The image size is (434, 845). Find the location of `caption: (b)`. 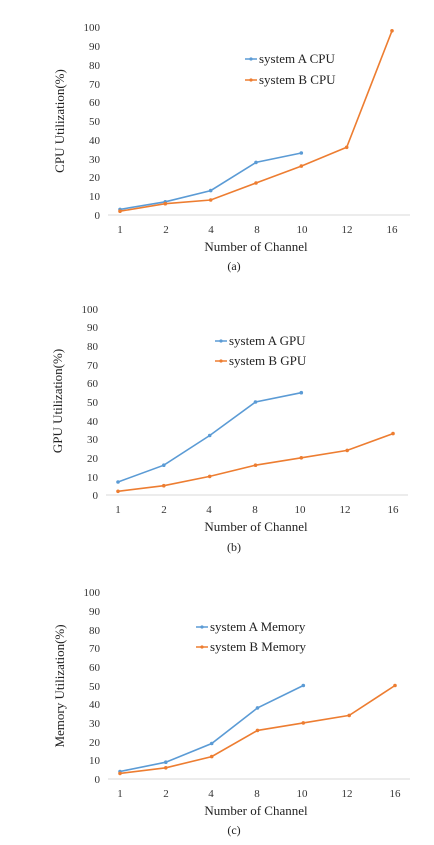

caption: (b) is located at coordinates (234, 547).